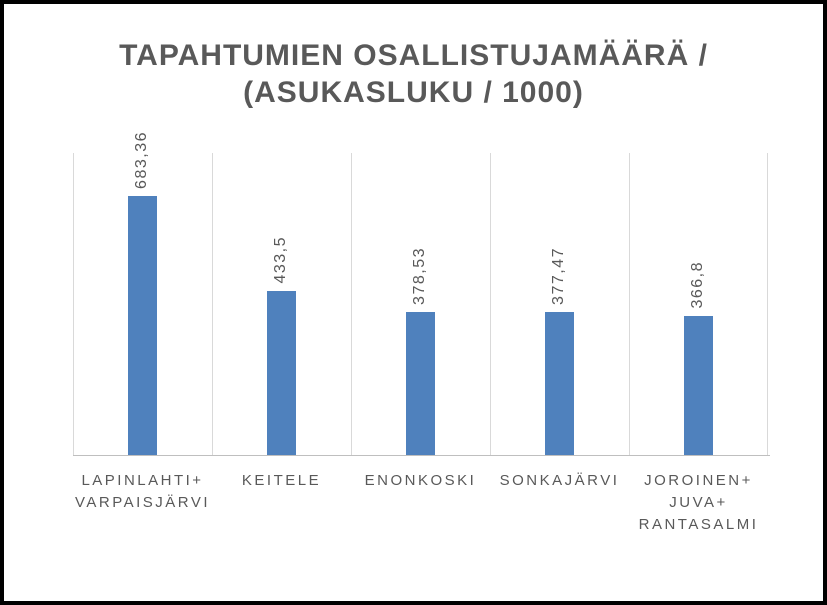 The width and height of the screenshot is (827, 605). Describe the element at coordinates (421, 455) in the screenshot. I see `x-axis-line` at that location.